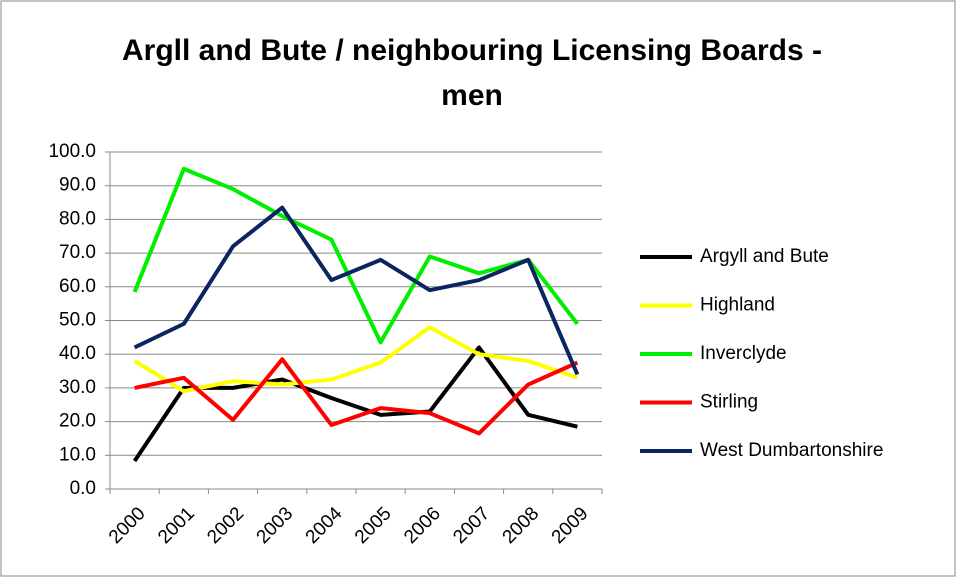 This screenshot has height=578, width=957. What do you see at coordinates (570, 525) in the screenshot?
I see `x-tick-label: 2009` at bounding box center [570, 525].